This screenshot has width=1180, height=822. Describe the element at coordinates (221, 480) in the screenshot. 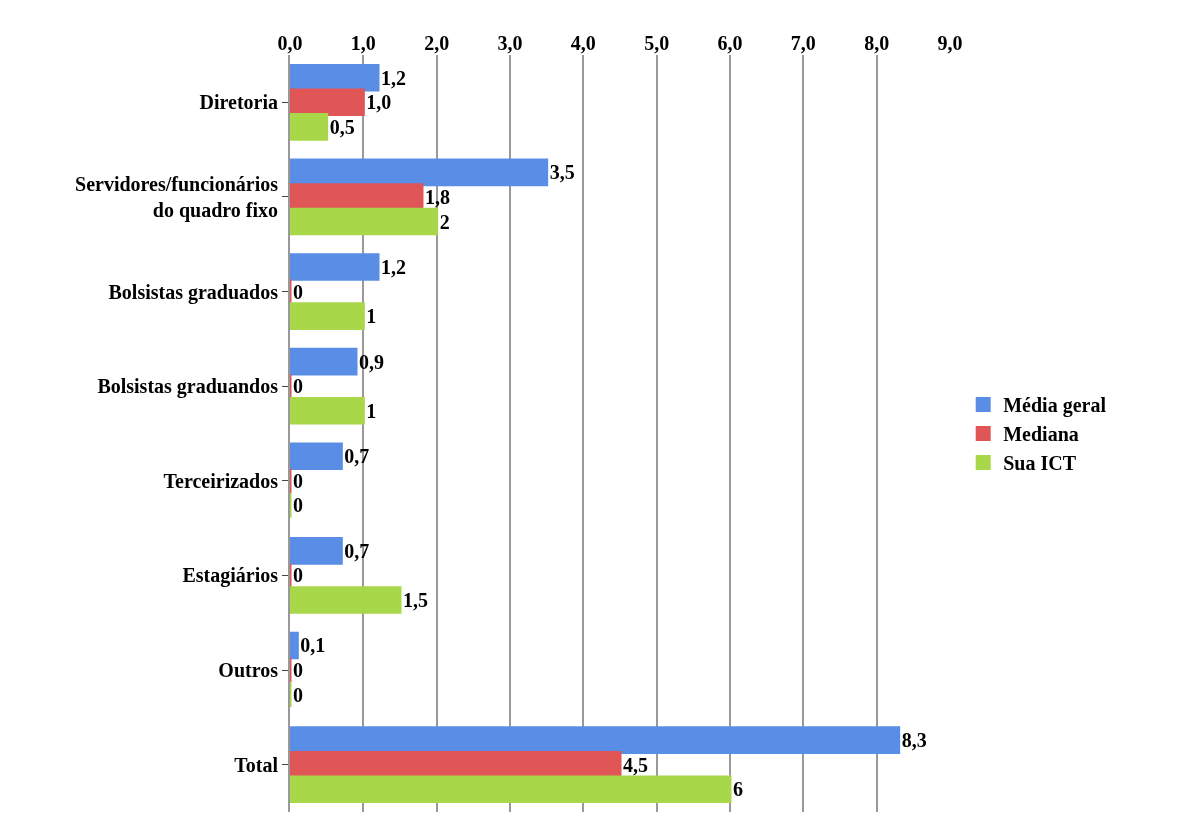

I see `y-tick-label: Terceirizados` at that location.